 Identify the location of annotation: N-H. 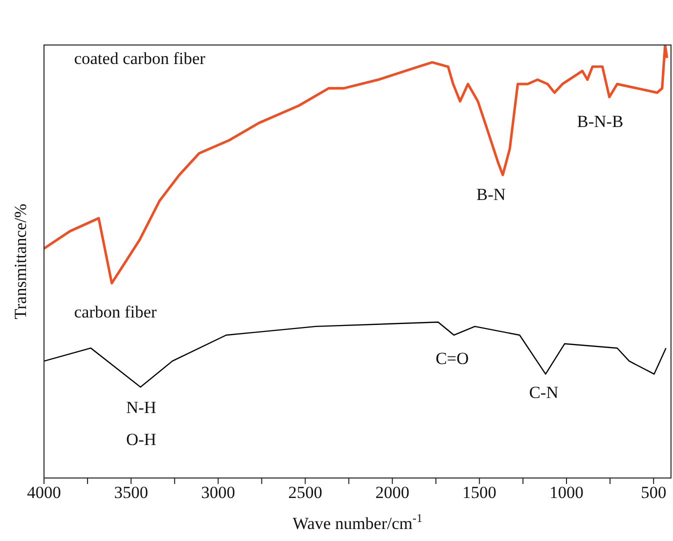
(141, 408).